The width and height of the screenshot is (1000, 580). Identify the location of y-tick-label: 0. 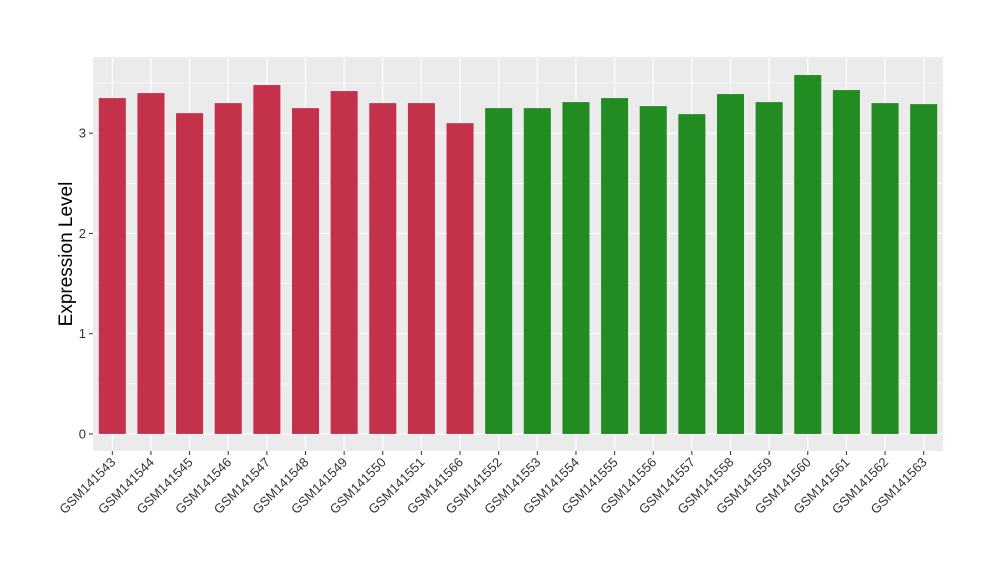
(82, 433).